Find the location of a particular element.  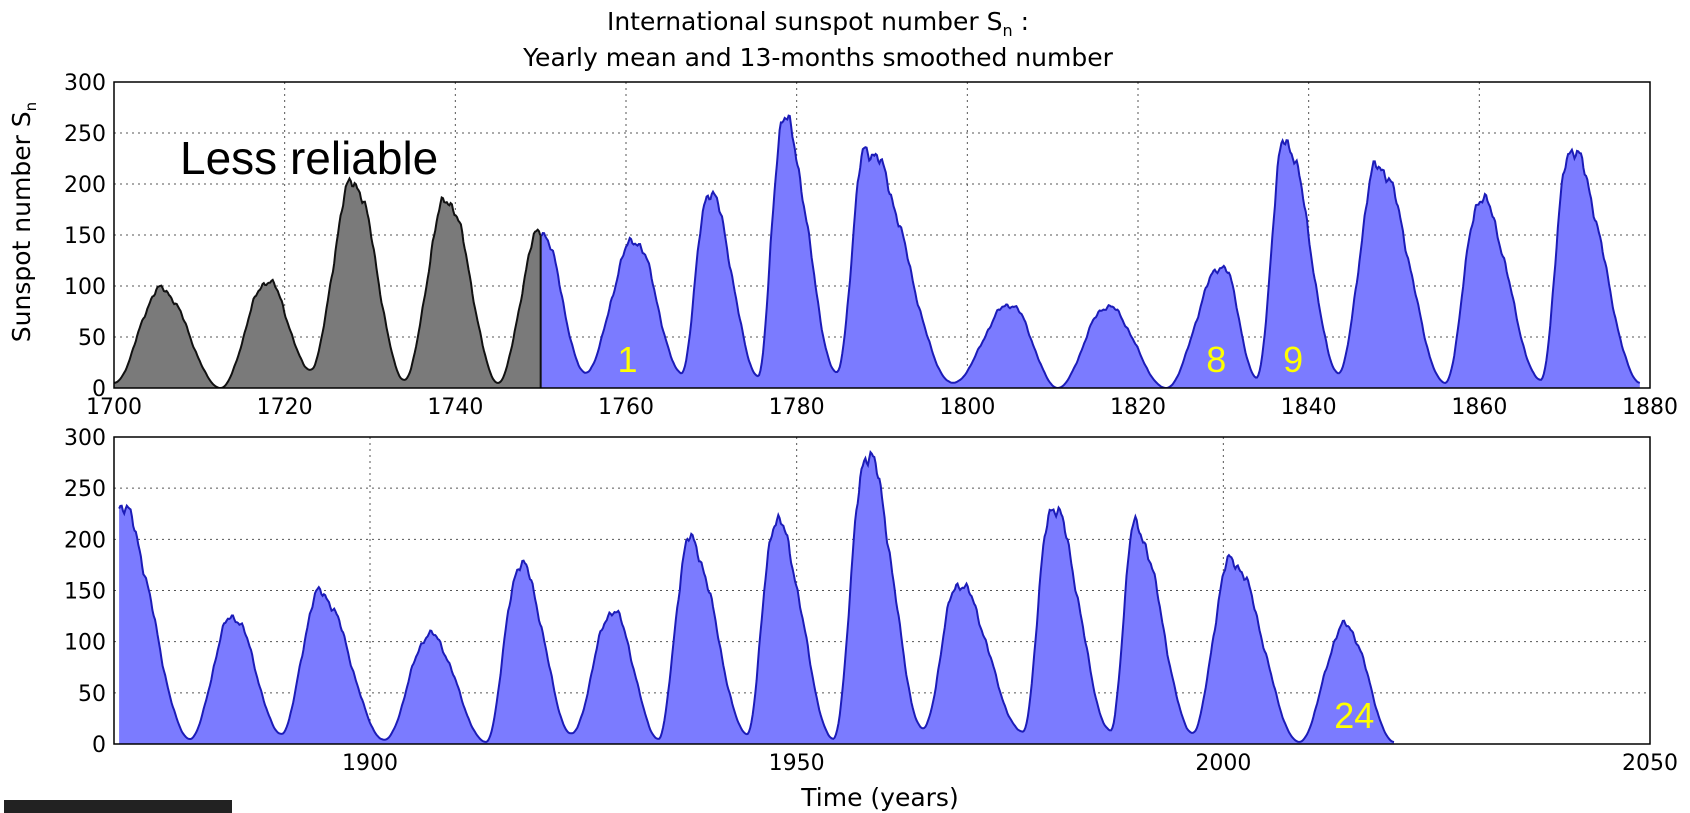

x-tick-label: 1740 is located at coordinates (455, 407).